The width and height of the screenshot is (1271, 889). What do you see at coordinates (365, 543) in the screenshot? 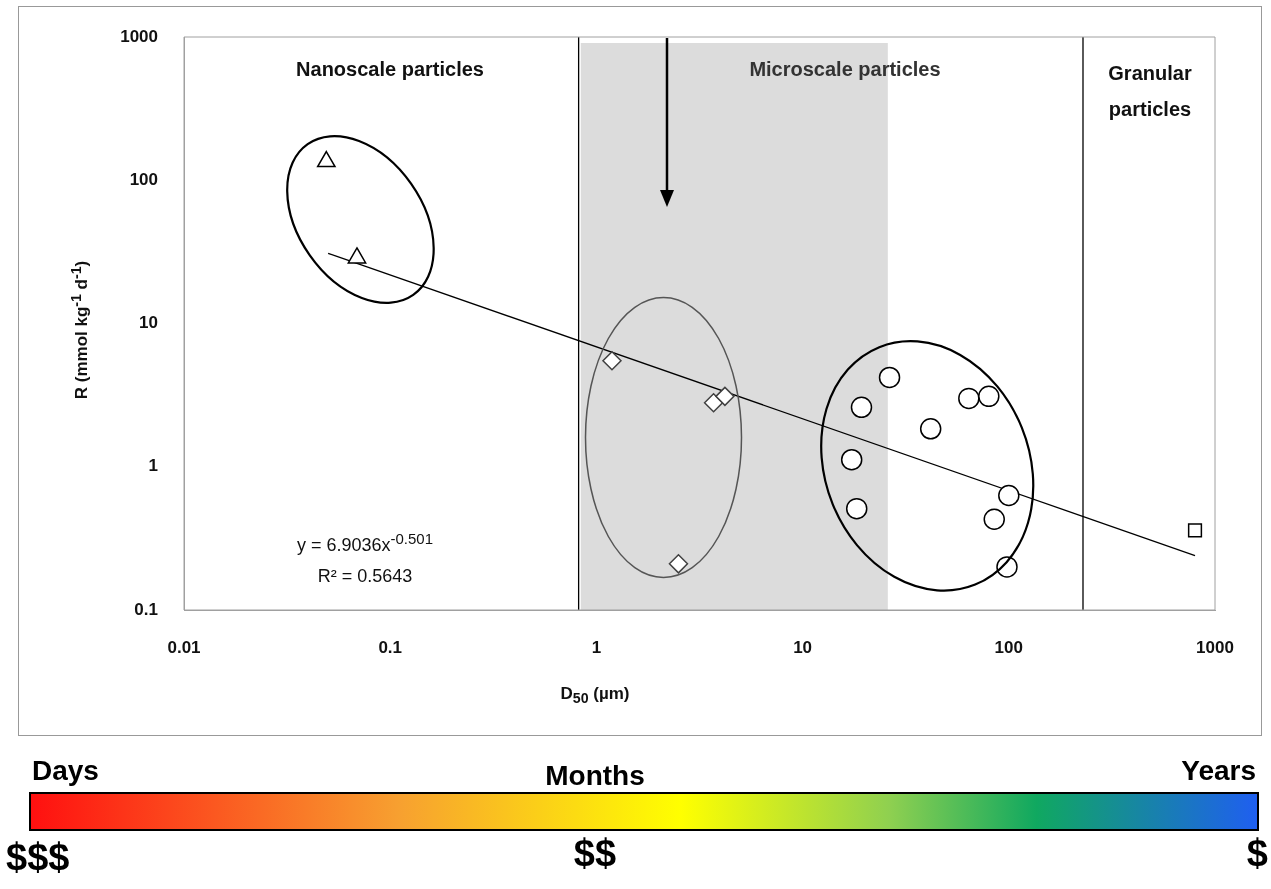
I see `annotation: y = 6.9036x$^{-0.501}$` at bounding box center [365, 543].